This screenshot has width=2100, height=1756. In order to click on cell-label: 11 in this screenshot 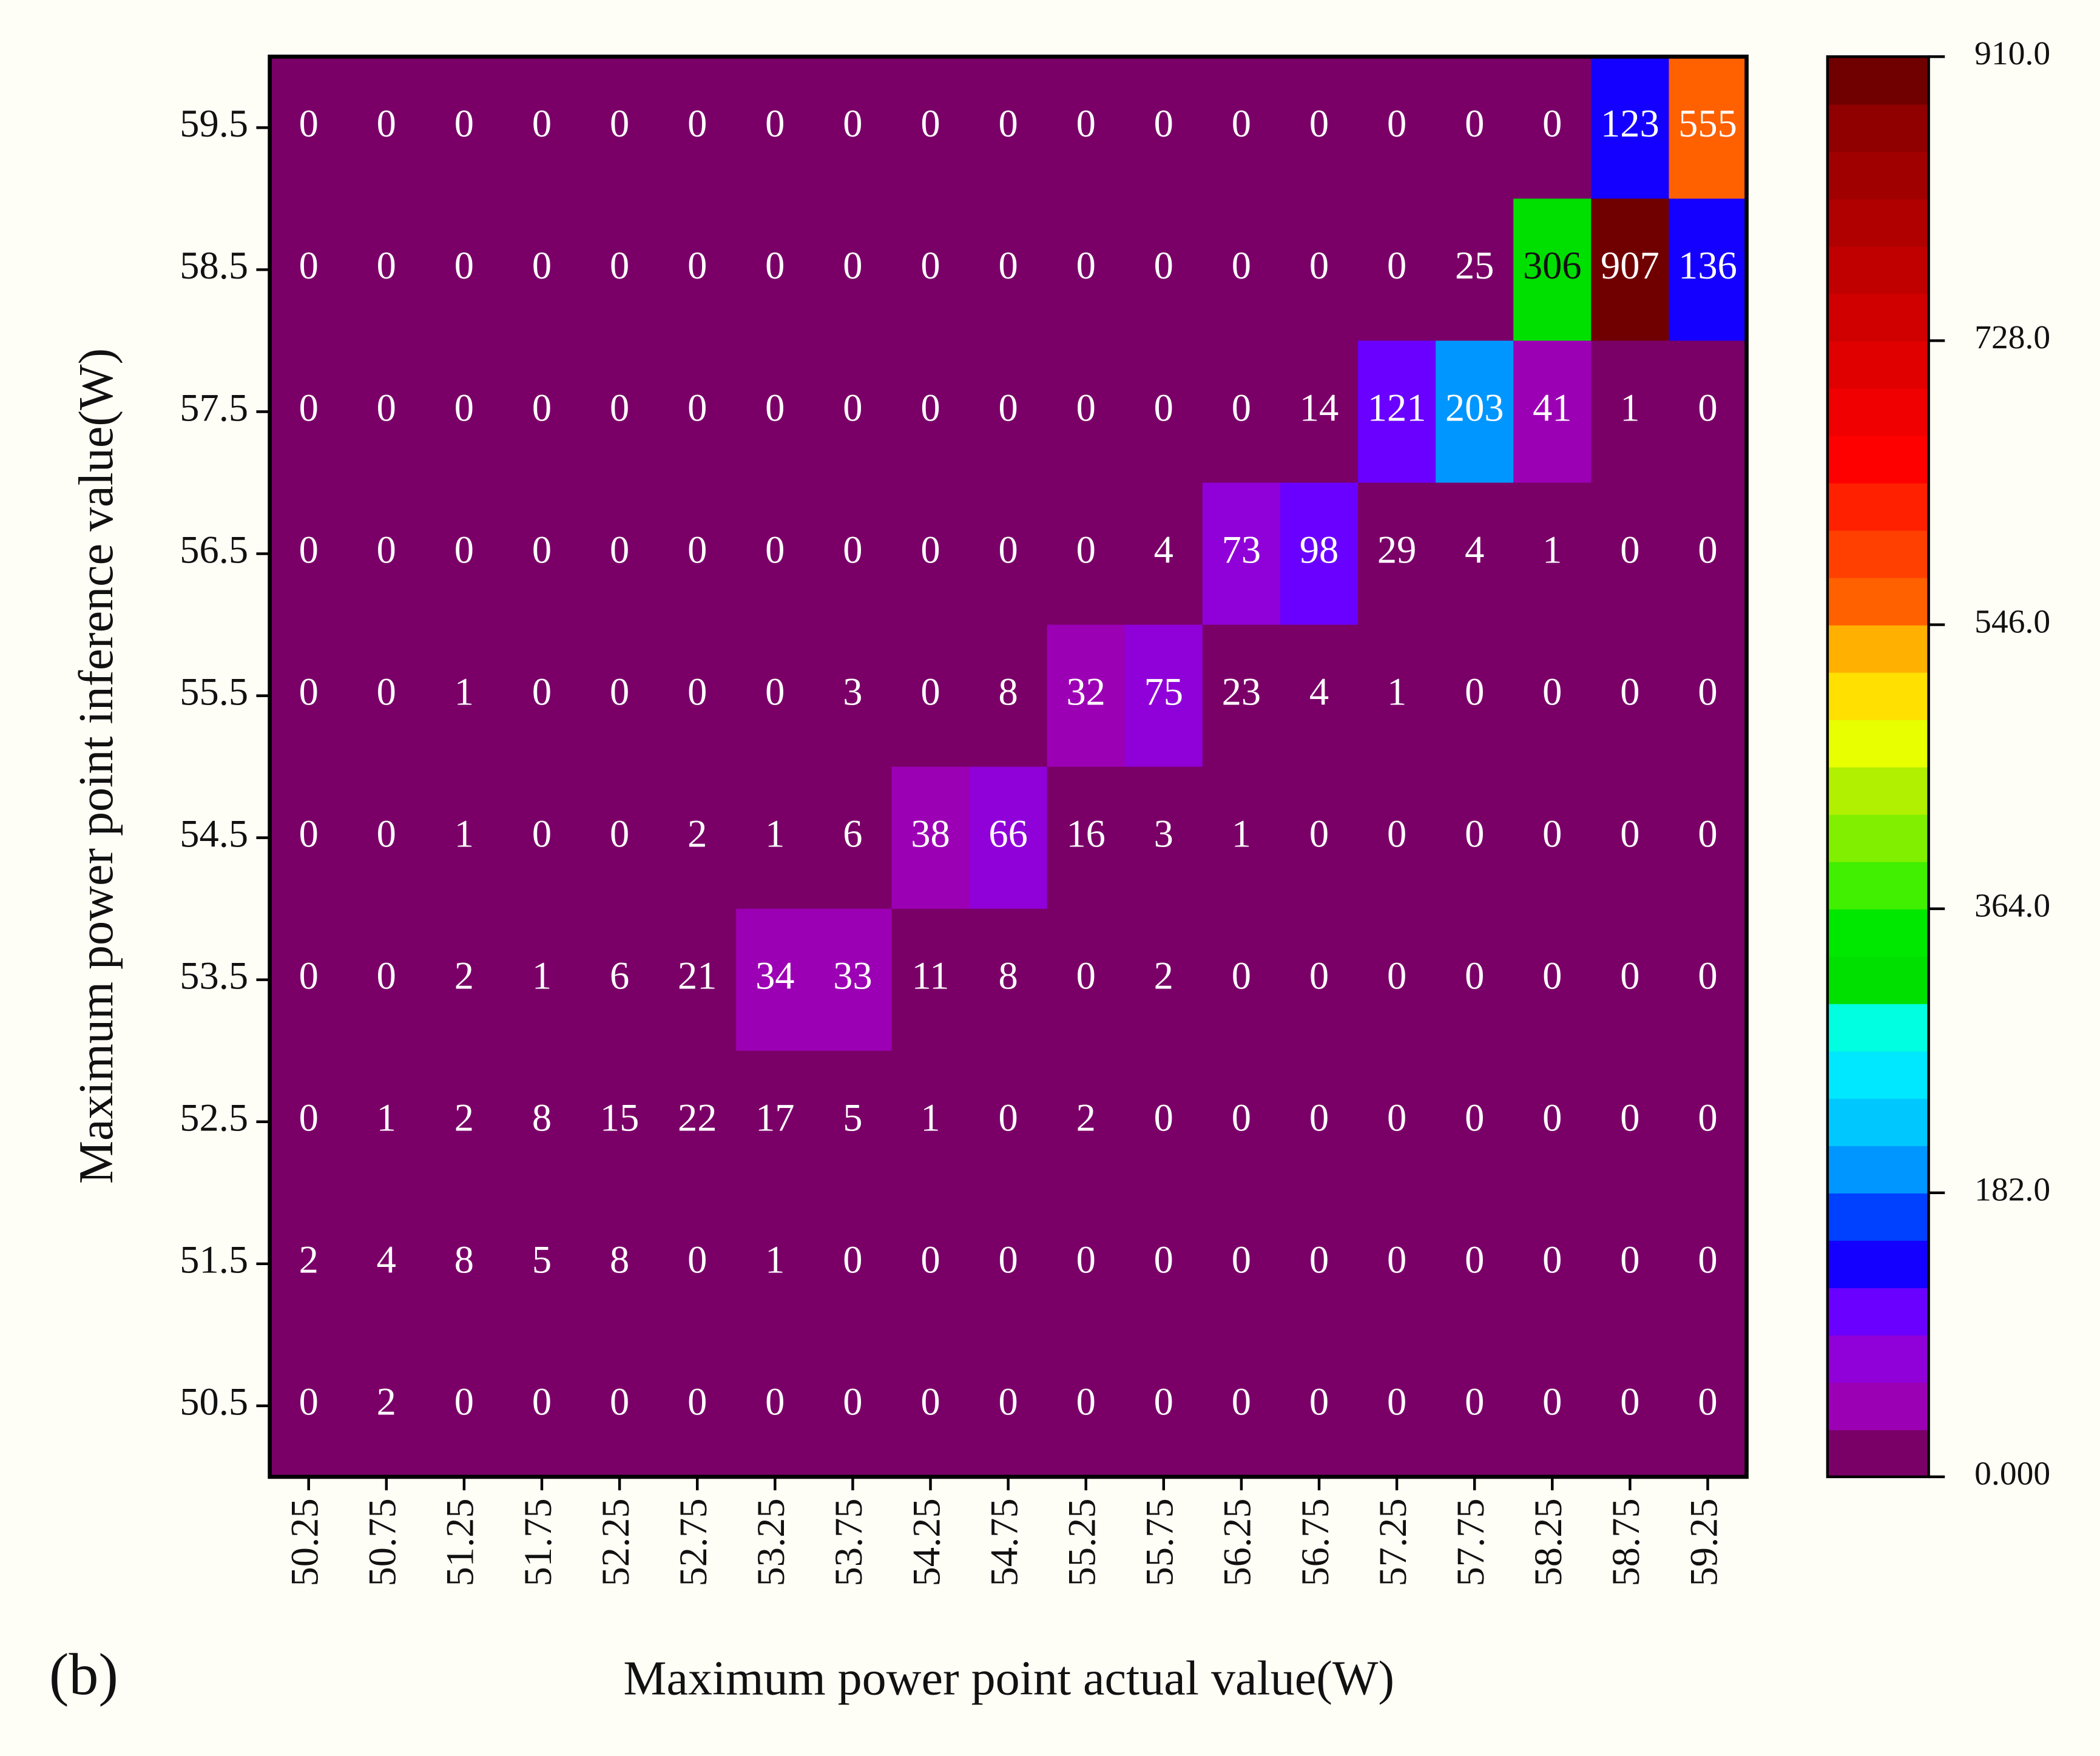, I will do `click(930, 976)`.